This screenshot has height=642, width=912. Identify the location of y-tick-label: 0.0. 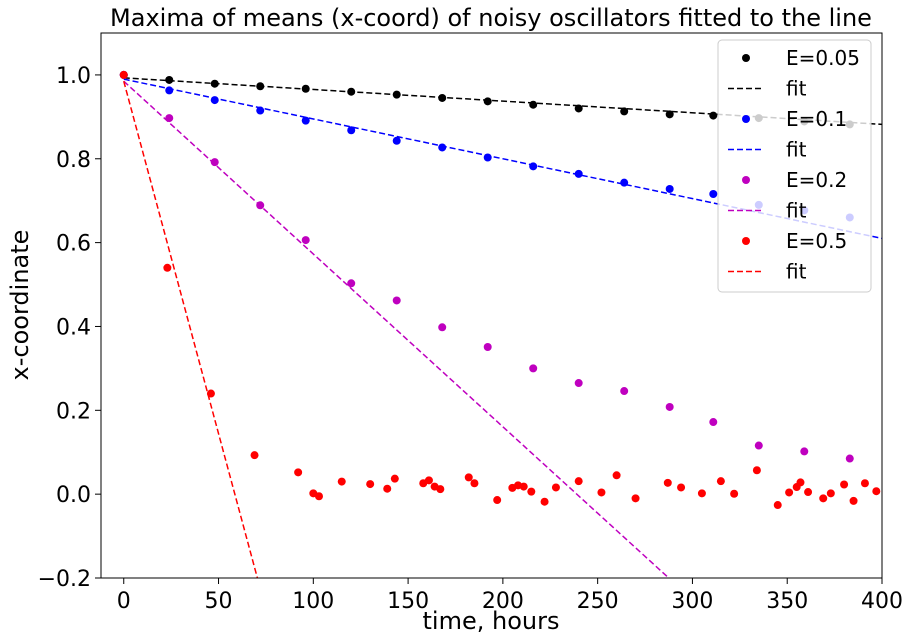
(73, 495).